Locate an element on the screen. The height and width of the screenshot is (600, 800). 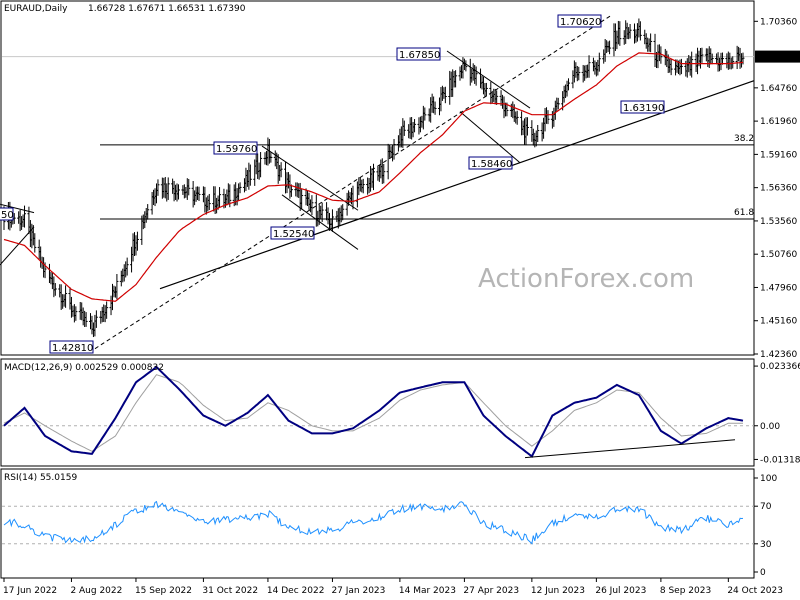
time-tick-label: 27 Apr 2023 is located at coordinates (491, 591).